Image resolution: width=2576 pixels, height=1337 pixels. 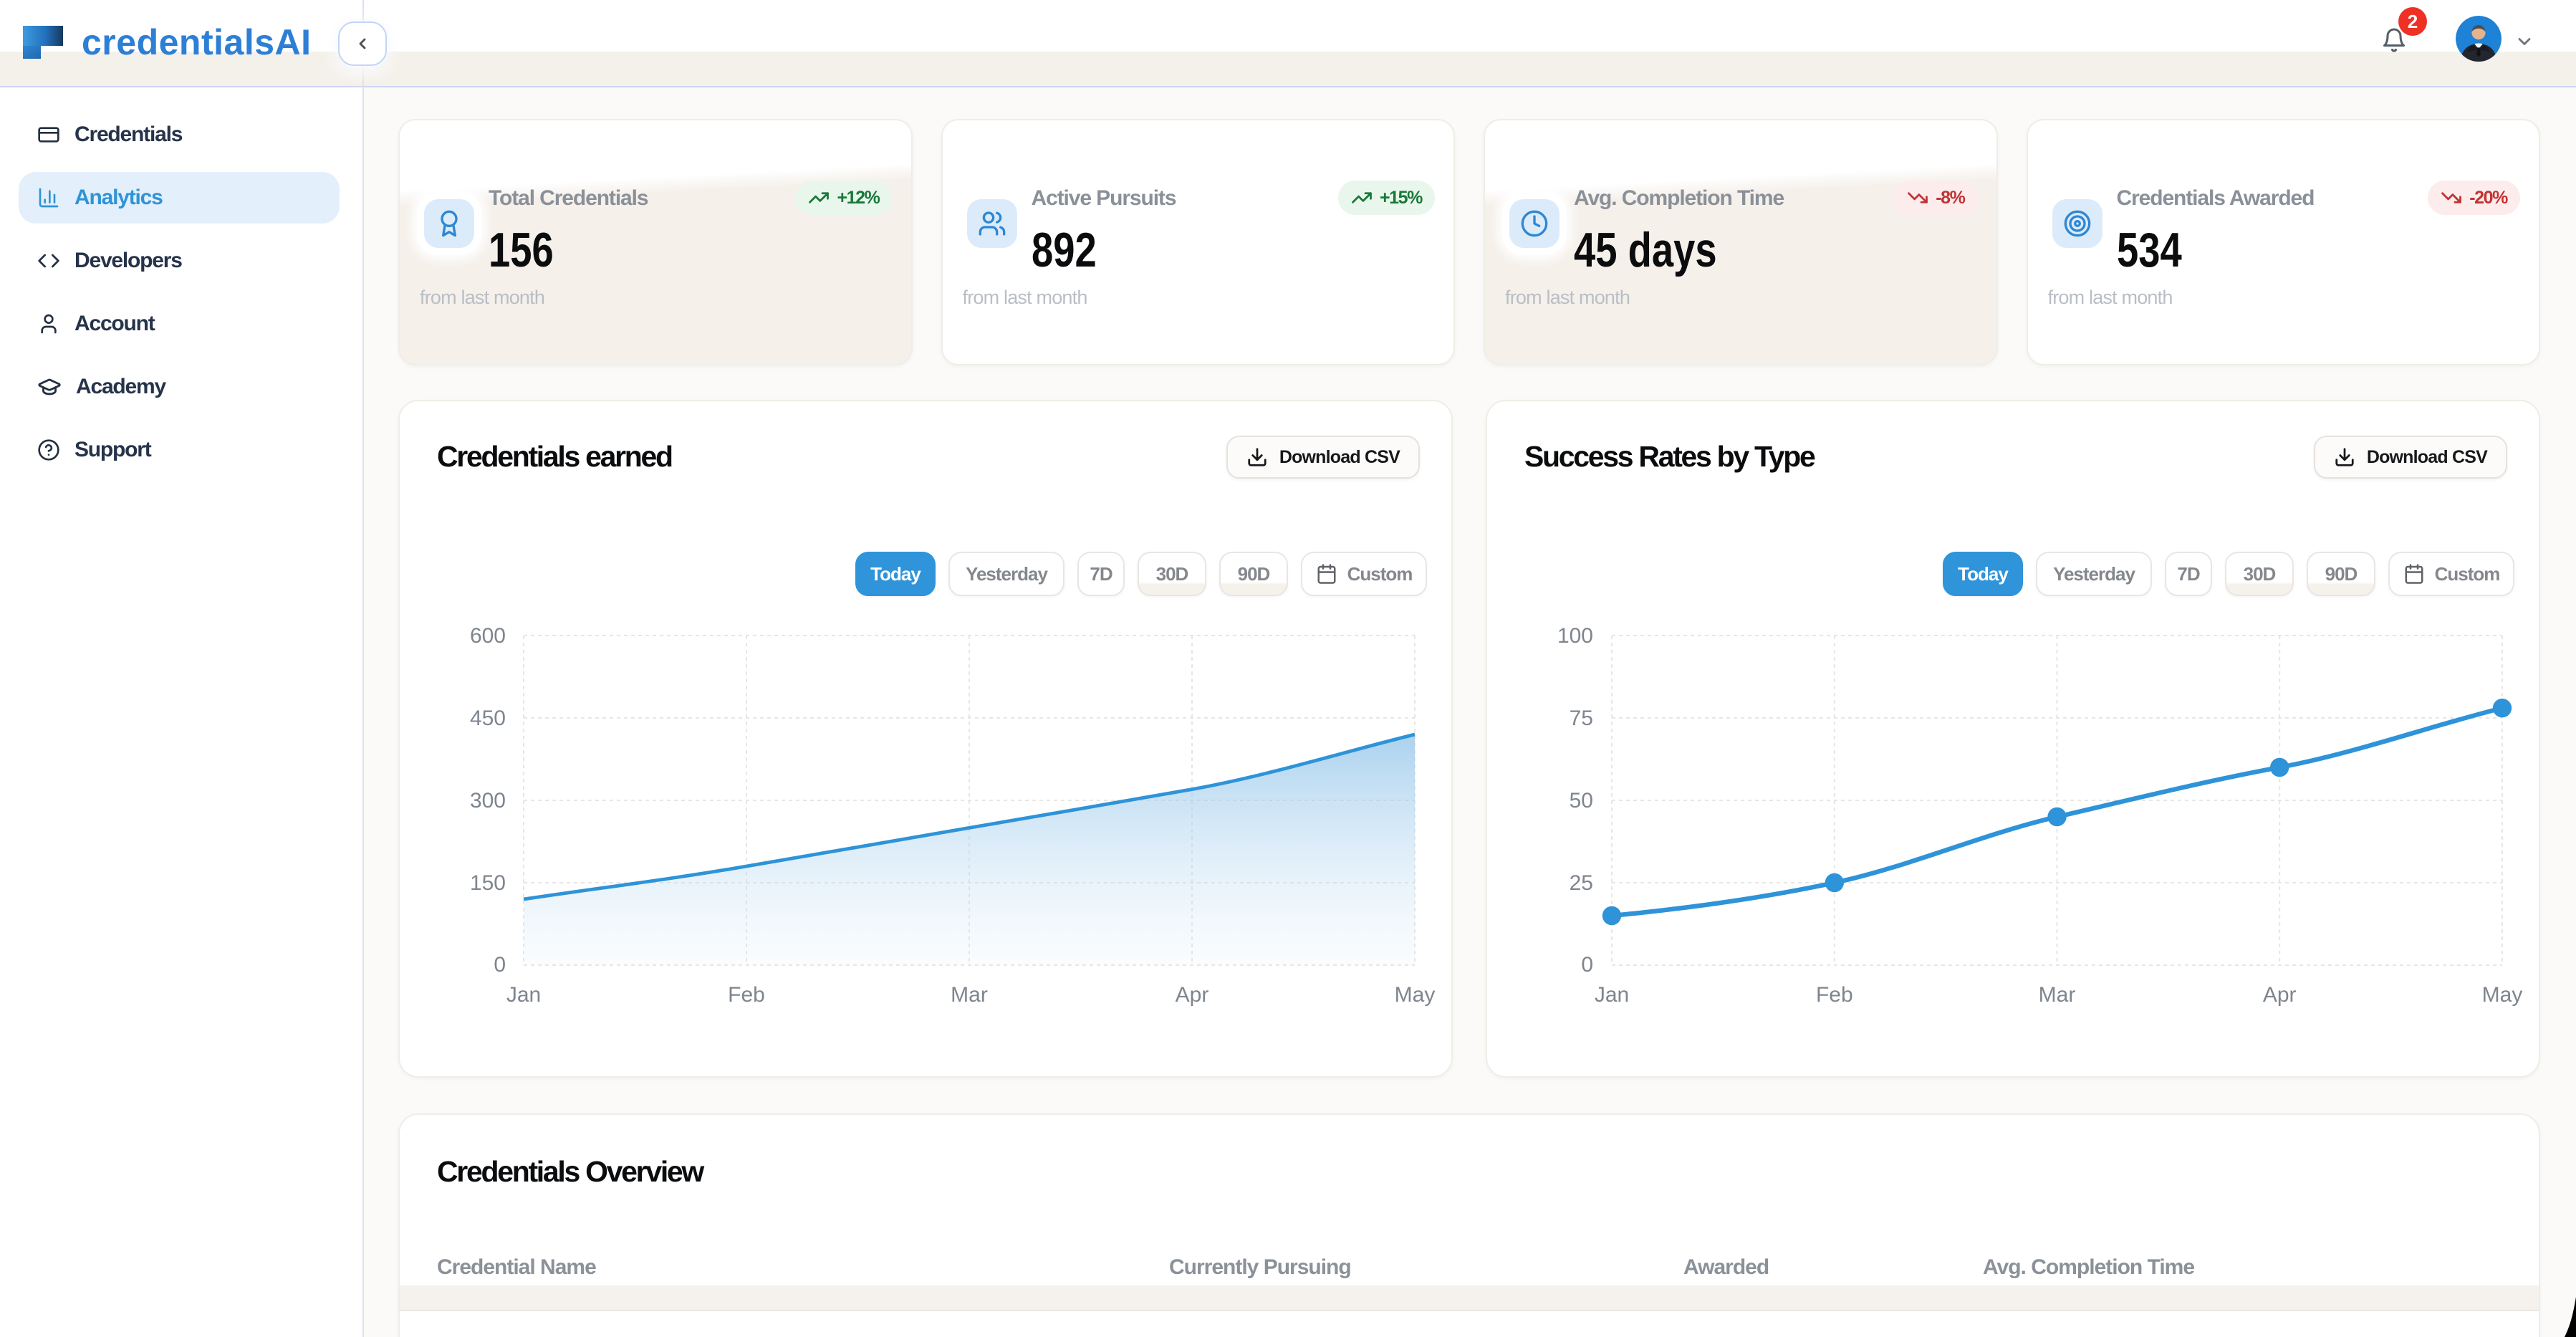 What do you see at coordinates (1581, 883) in the screenshot?
I see `svg-text: 25` at bounding box center [1581, 883].